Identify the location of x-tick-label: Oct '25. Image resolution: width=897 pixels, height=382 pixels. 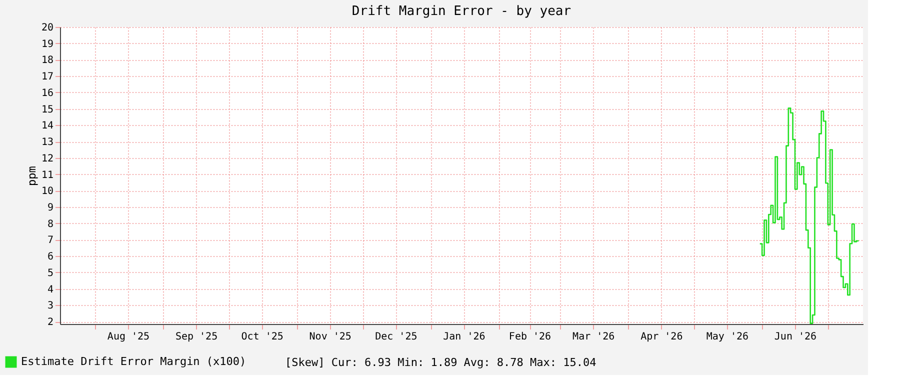
(262, 337).